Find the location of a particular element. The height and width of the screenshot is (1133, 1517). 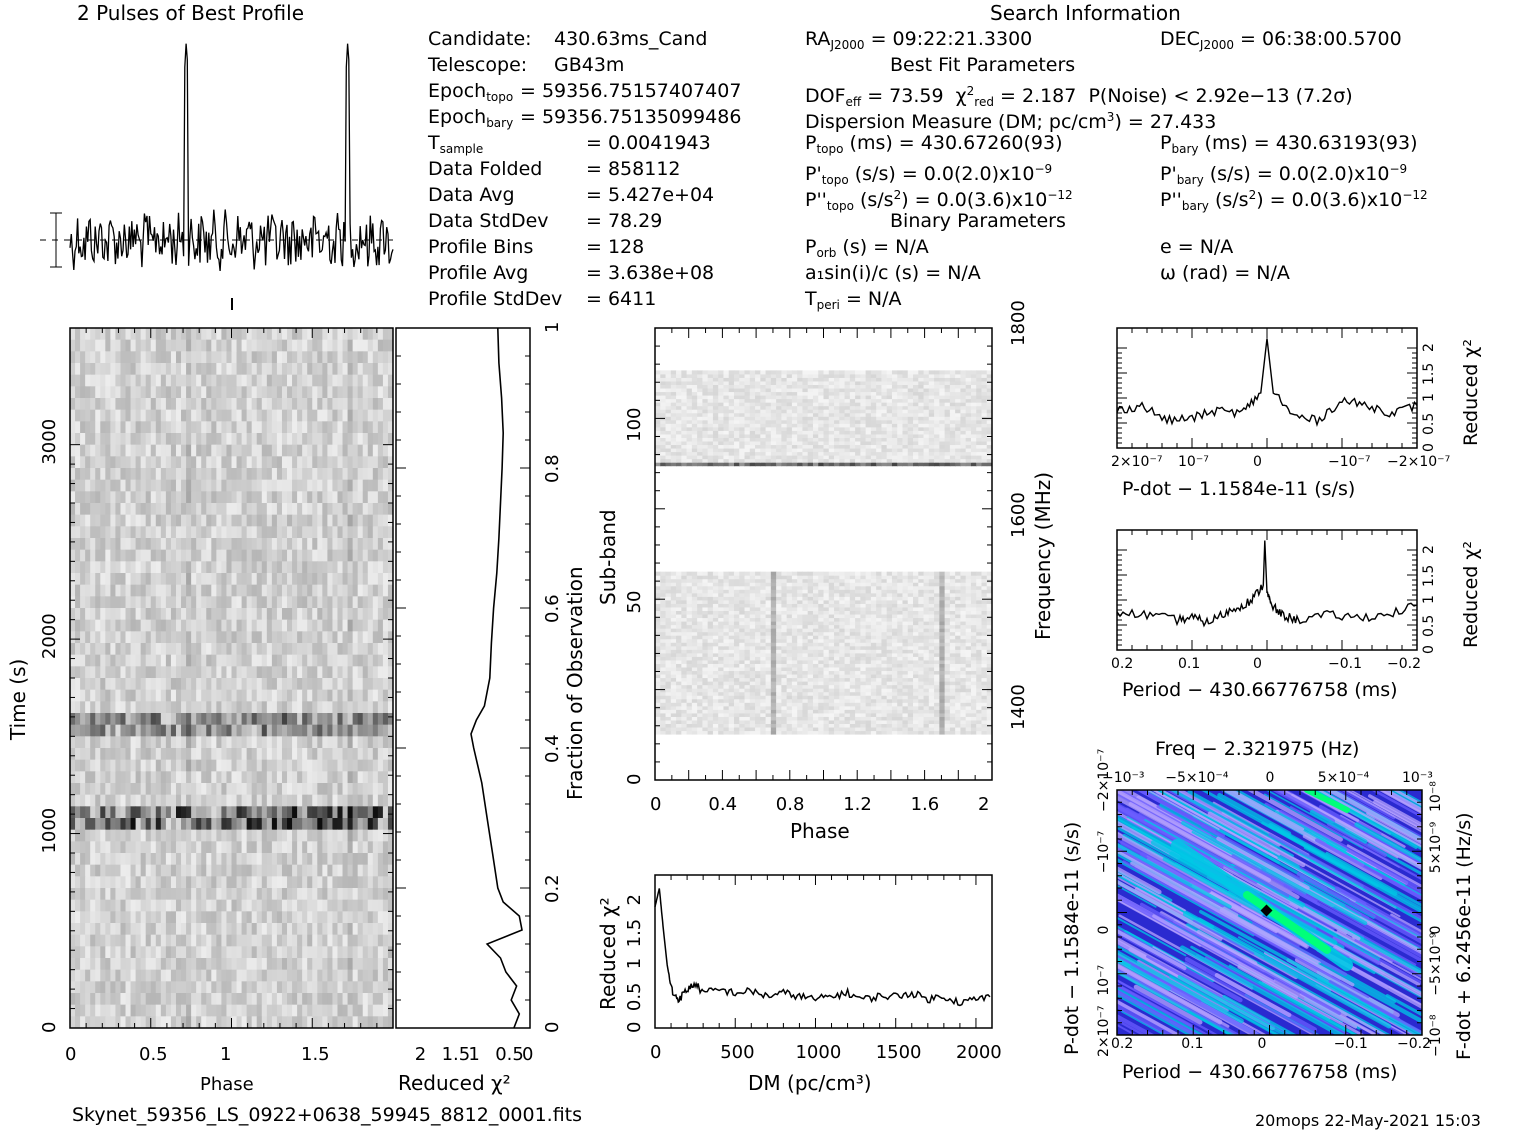

time-phase-ylabel: Time (s) is located at coordinates (18, 700).